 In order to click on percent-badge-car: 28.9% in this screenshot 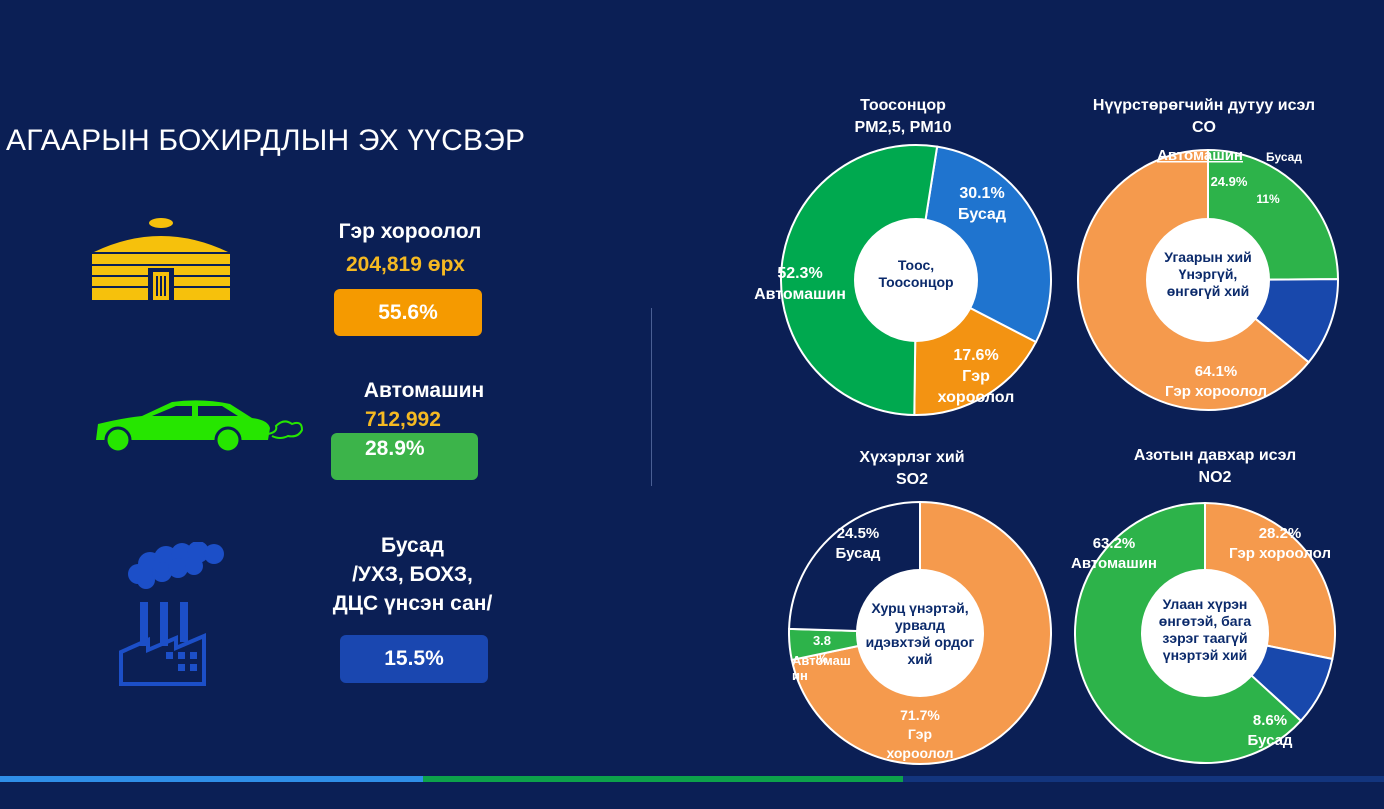, I will do `click(404, 456)`.